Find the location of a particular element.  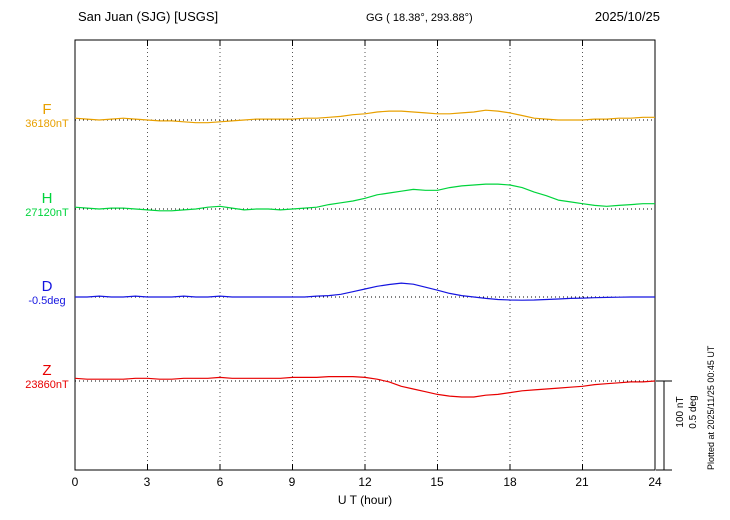

trace-name-f: F is located at coordinates (47, 109).